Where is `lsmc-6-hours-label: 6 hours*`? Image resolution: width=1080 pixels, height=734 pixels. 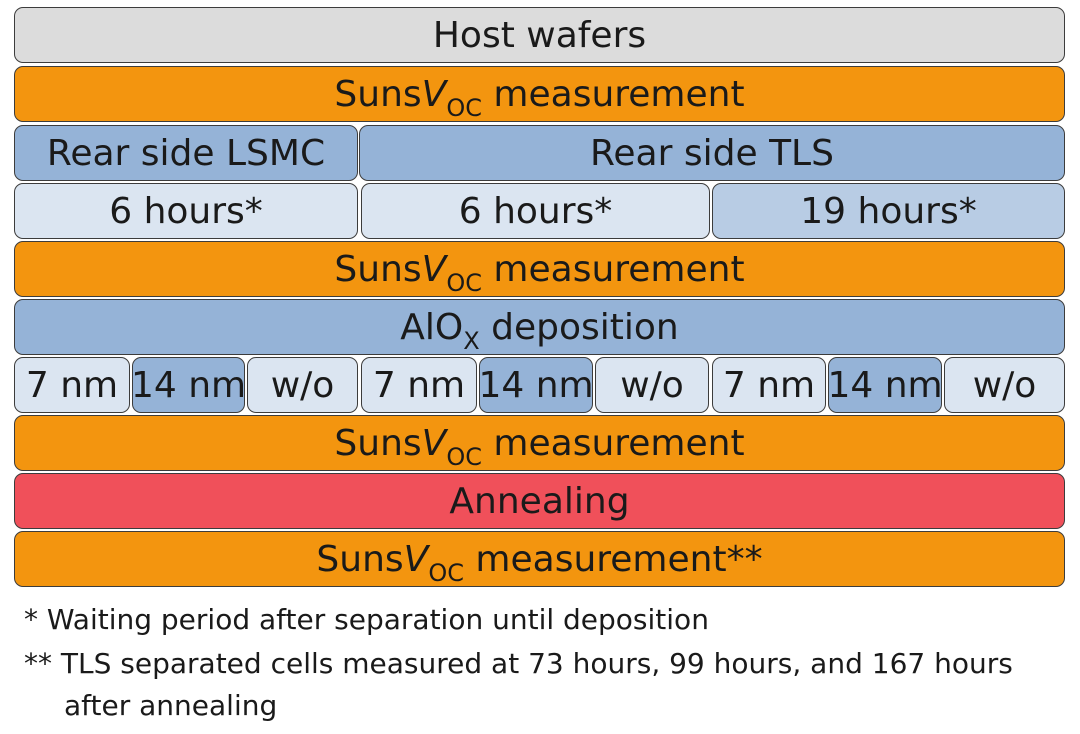 lsmc-6-hours-label: 6 hours* is located at coordinates (186, 211).